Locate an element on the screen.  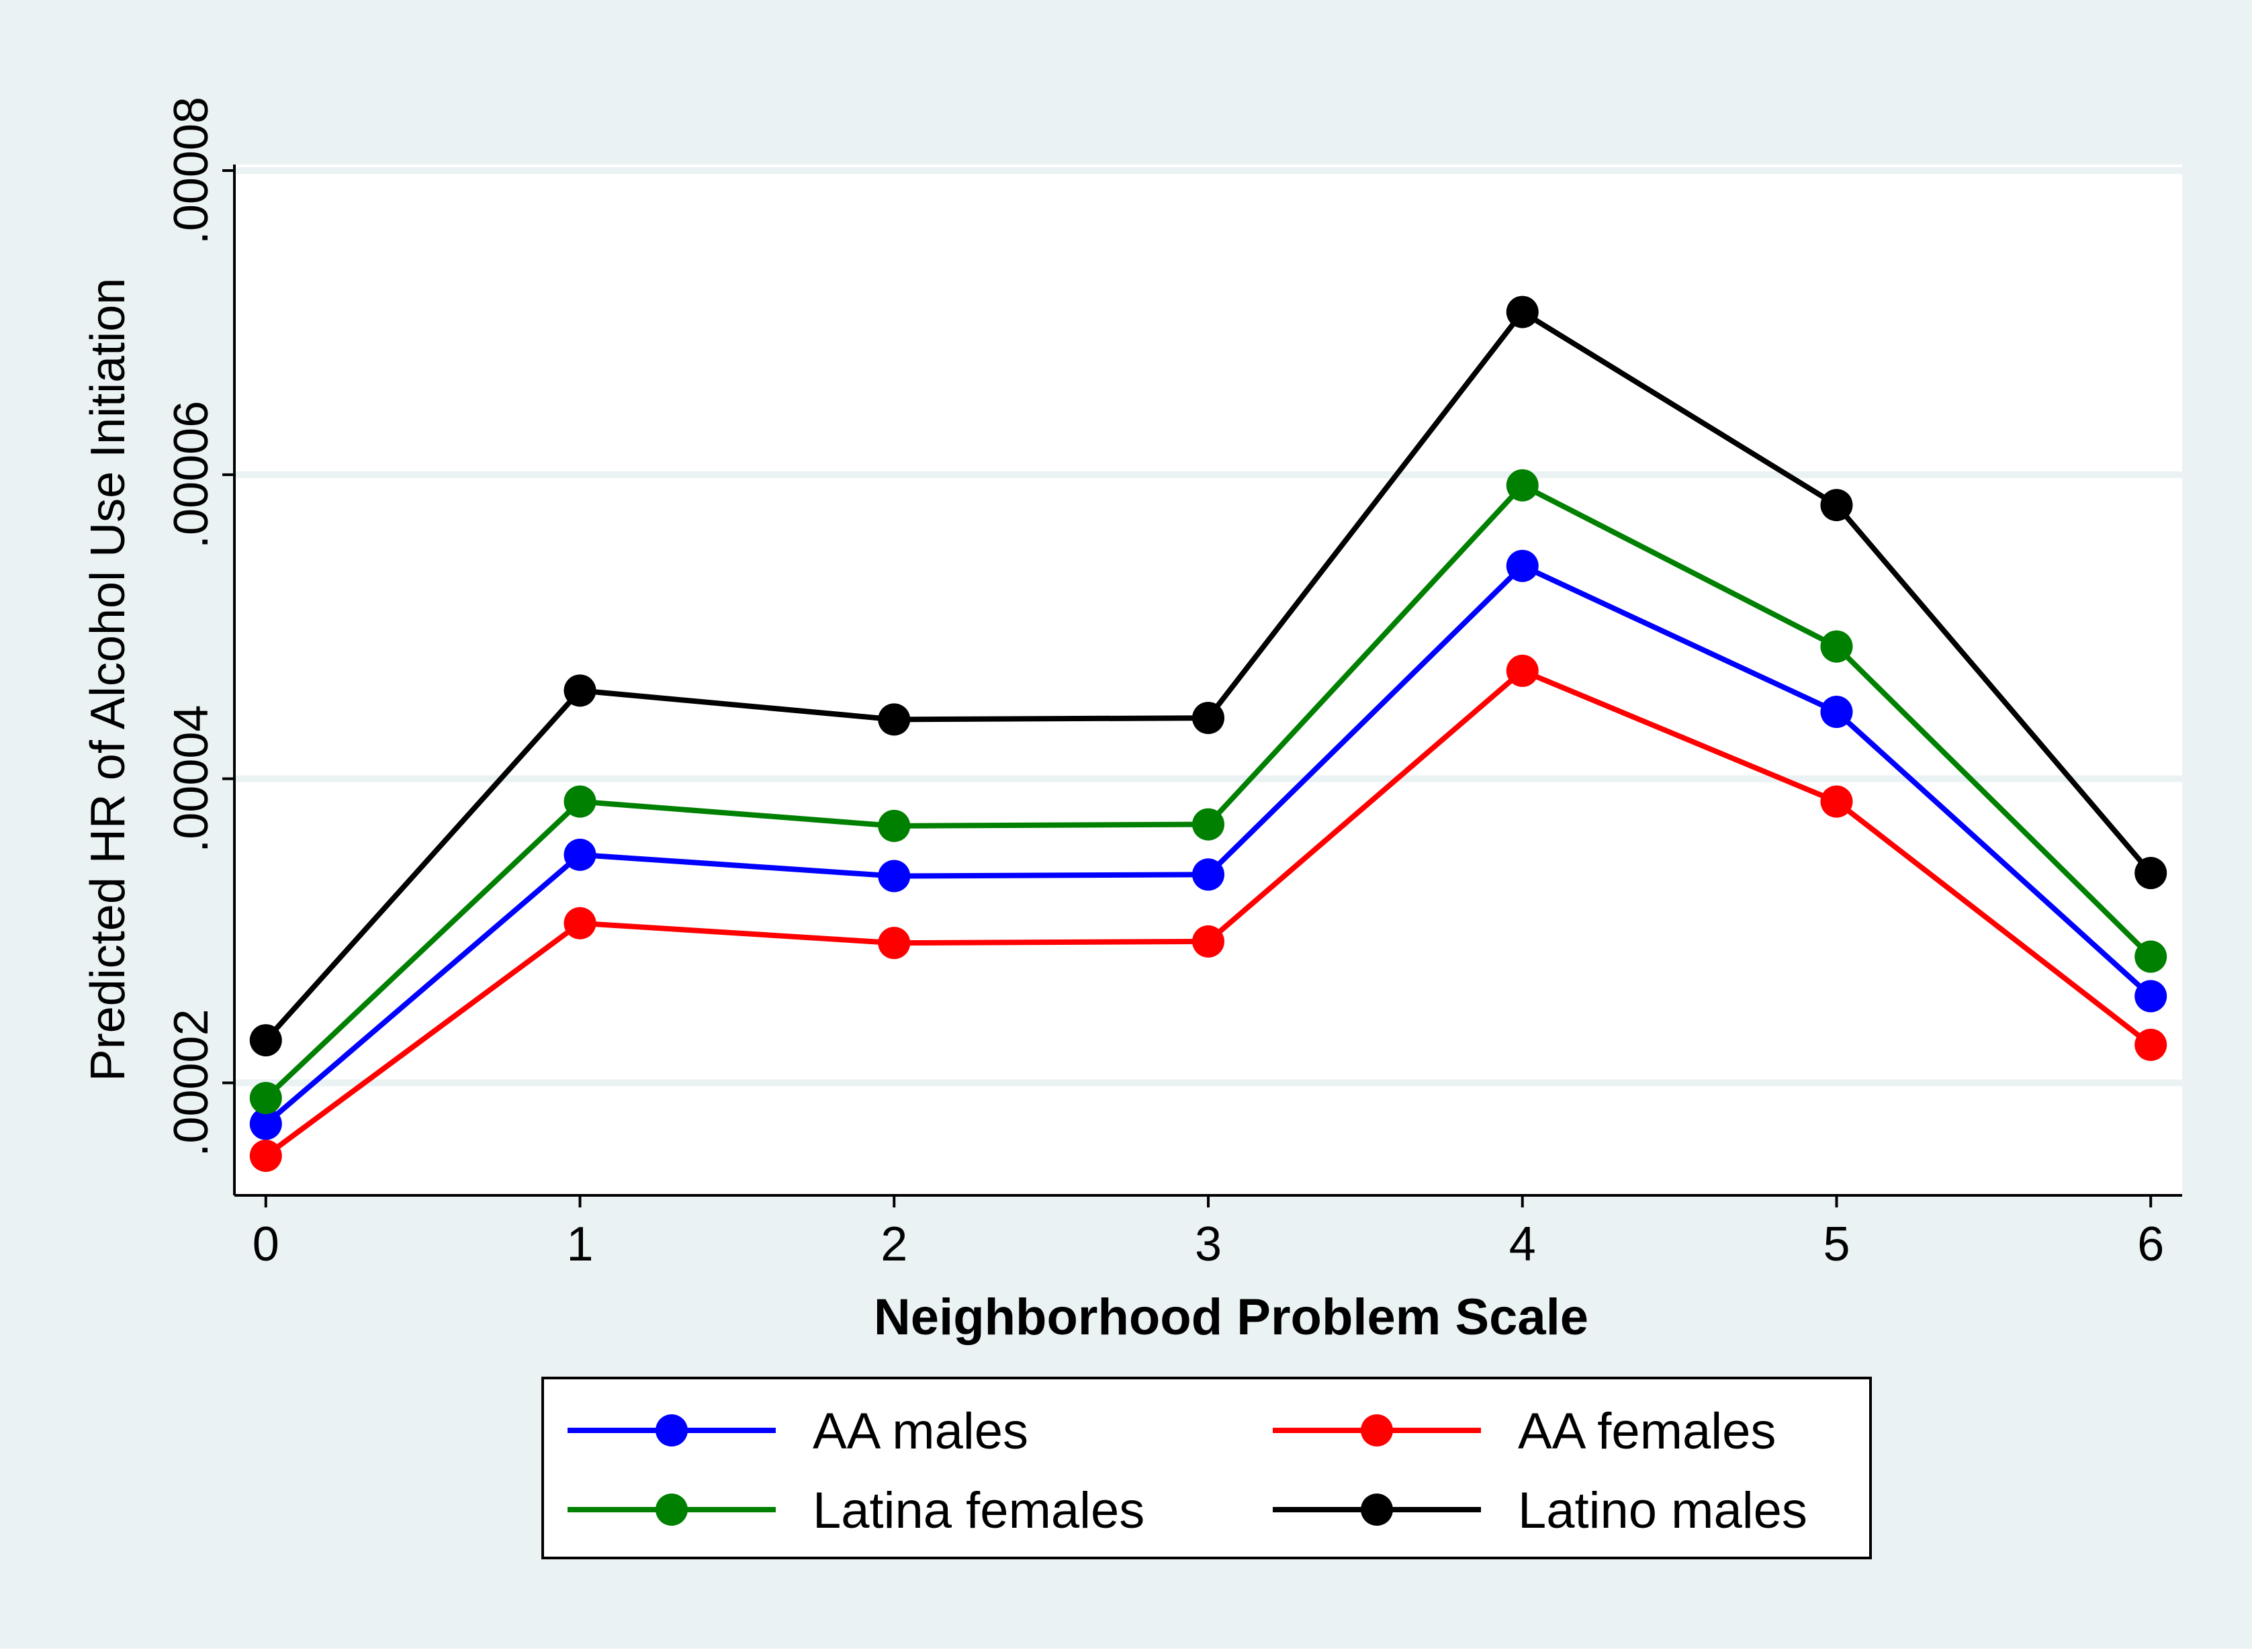
legend-label: Latina females is located at coordinates (979, 1510).